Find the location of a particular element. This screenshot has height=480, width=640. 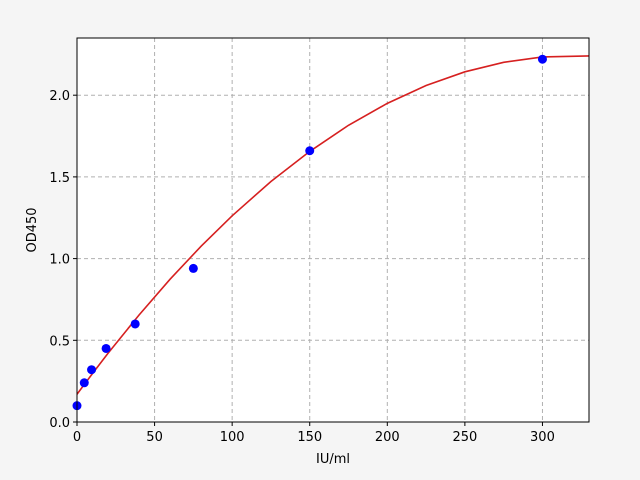

y-tick-label: 0.5 is located at coordinates (59, 341).